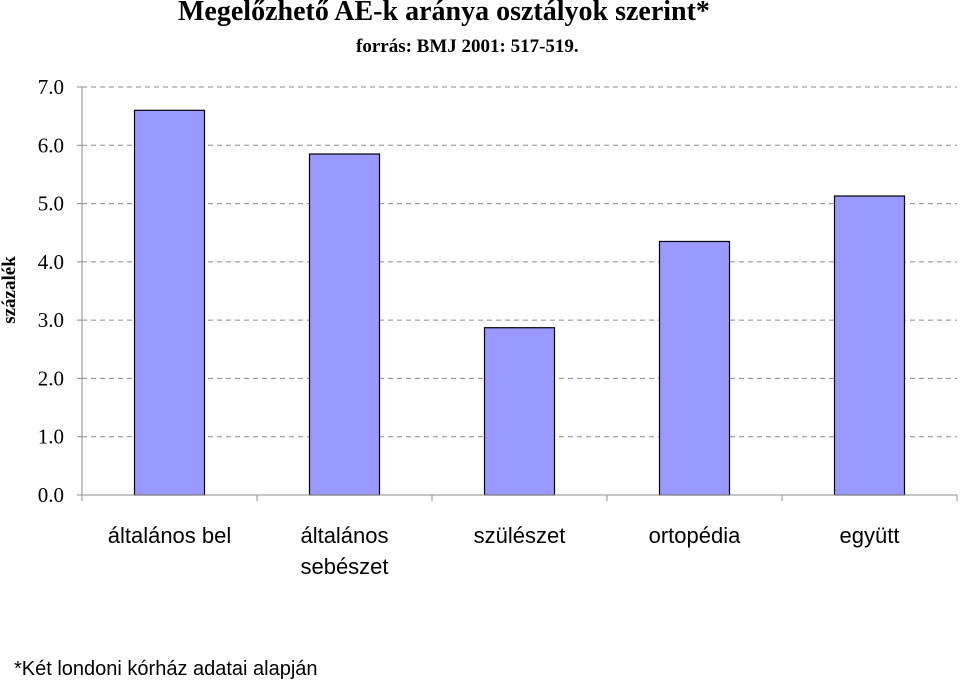  Describe the element at coordinates (467, 46) in the screenshot. I see `chart-subtitle: forrás: BMJ 2001: 517-519.` at that location.